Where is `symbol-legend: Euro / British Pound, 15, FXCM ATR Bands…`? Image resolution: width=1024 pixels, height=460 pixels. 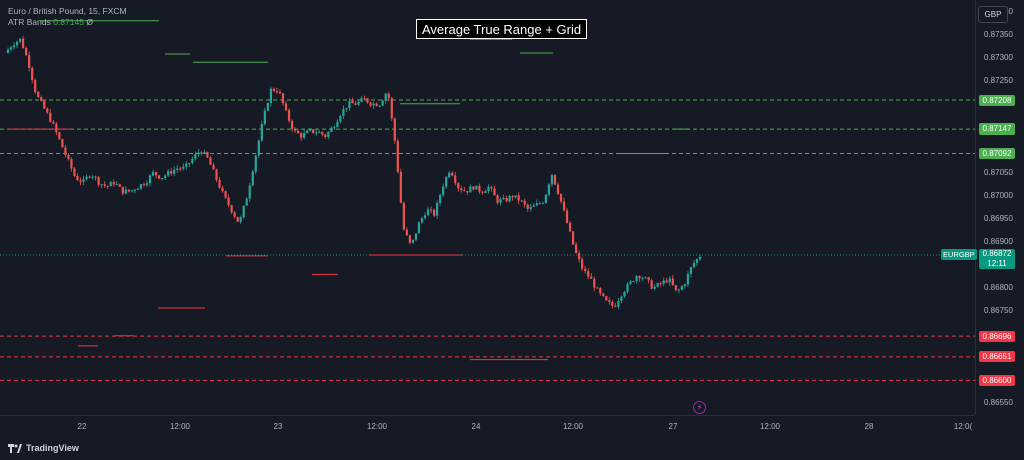 symbol-legend: Euro / British Pound, 15, FXCM ATR Bands… is located at coordinates (67, 17).